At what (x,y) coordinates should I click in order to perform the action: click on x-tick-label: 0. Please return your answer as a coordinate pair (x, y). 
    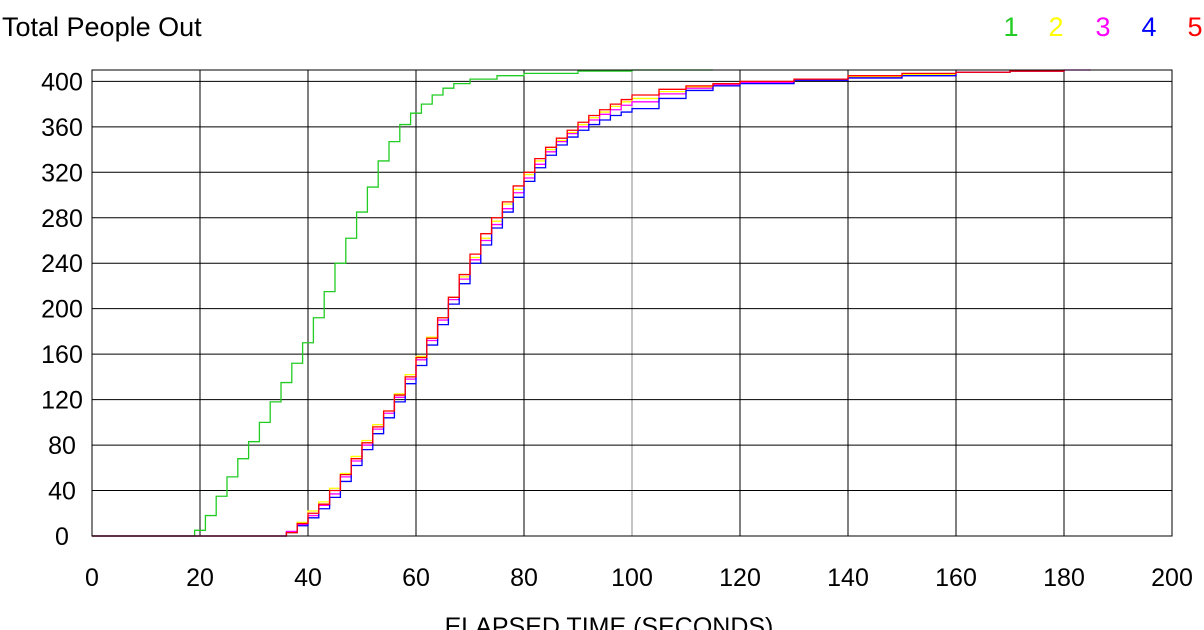
    Looking at the image, I should click on (92, 578).